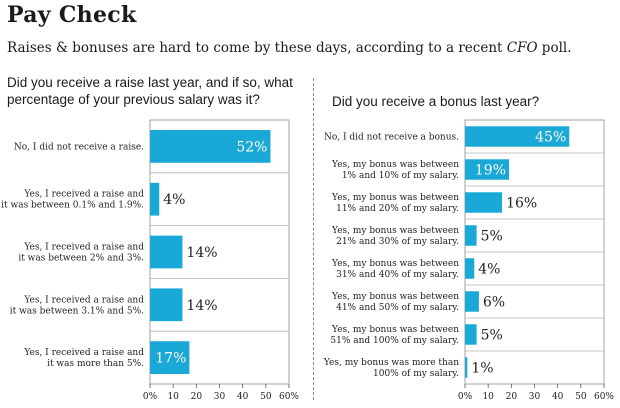  I want to click on raise-category-label: it was between 2% and 3%., so click(81, 259).